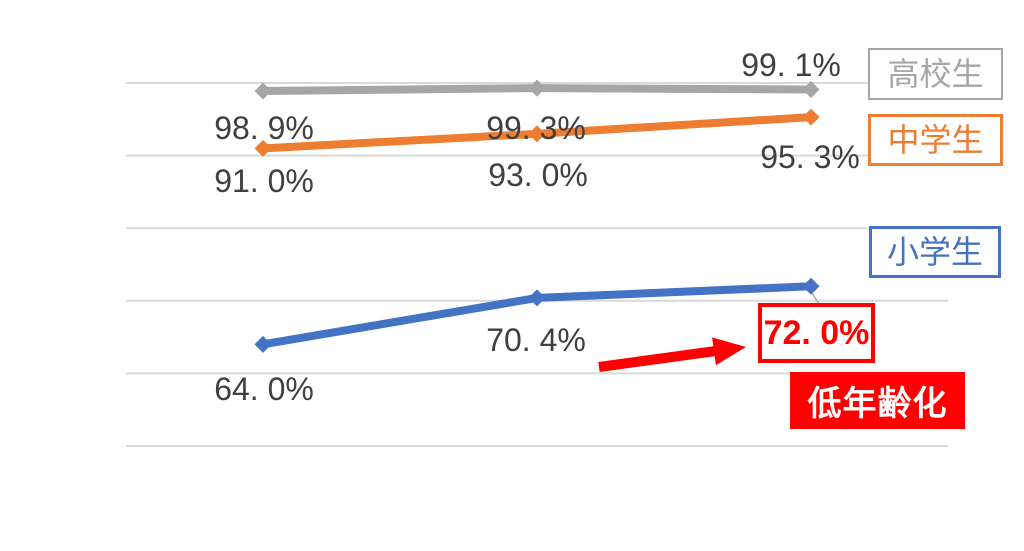  Describe the element at coordinates (877, 400) in the screenshot. I see `annotation-banner: 低年齢化` at that location.